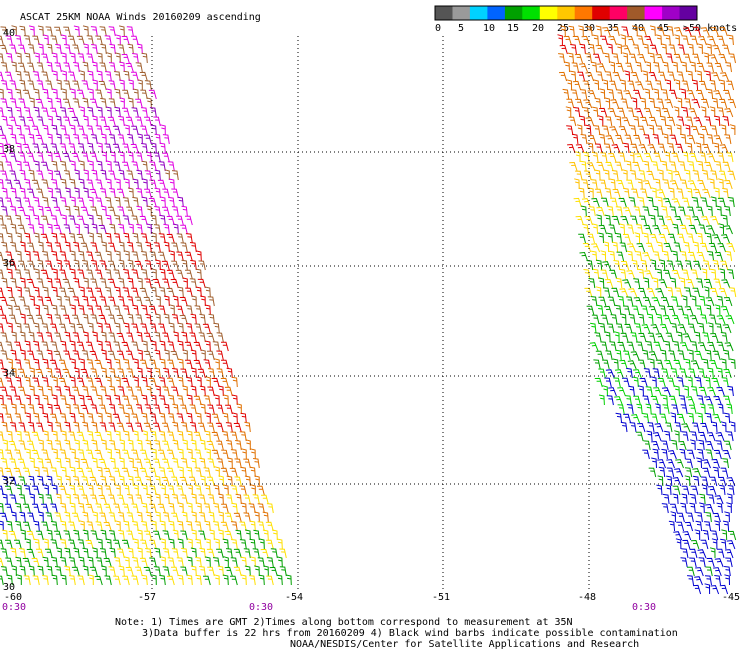 This screenshot has width=740, height=650. I want to click on lat-label: 40, so click(9, 33).